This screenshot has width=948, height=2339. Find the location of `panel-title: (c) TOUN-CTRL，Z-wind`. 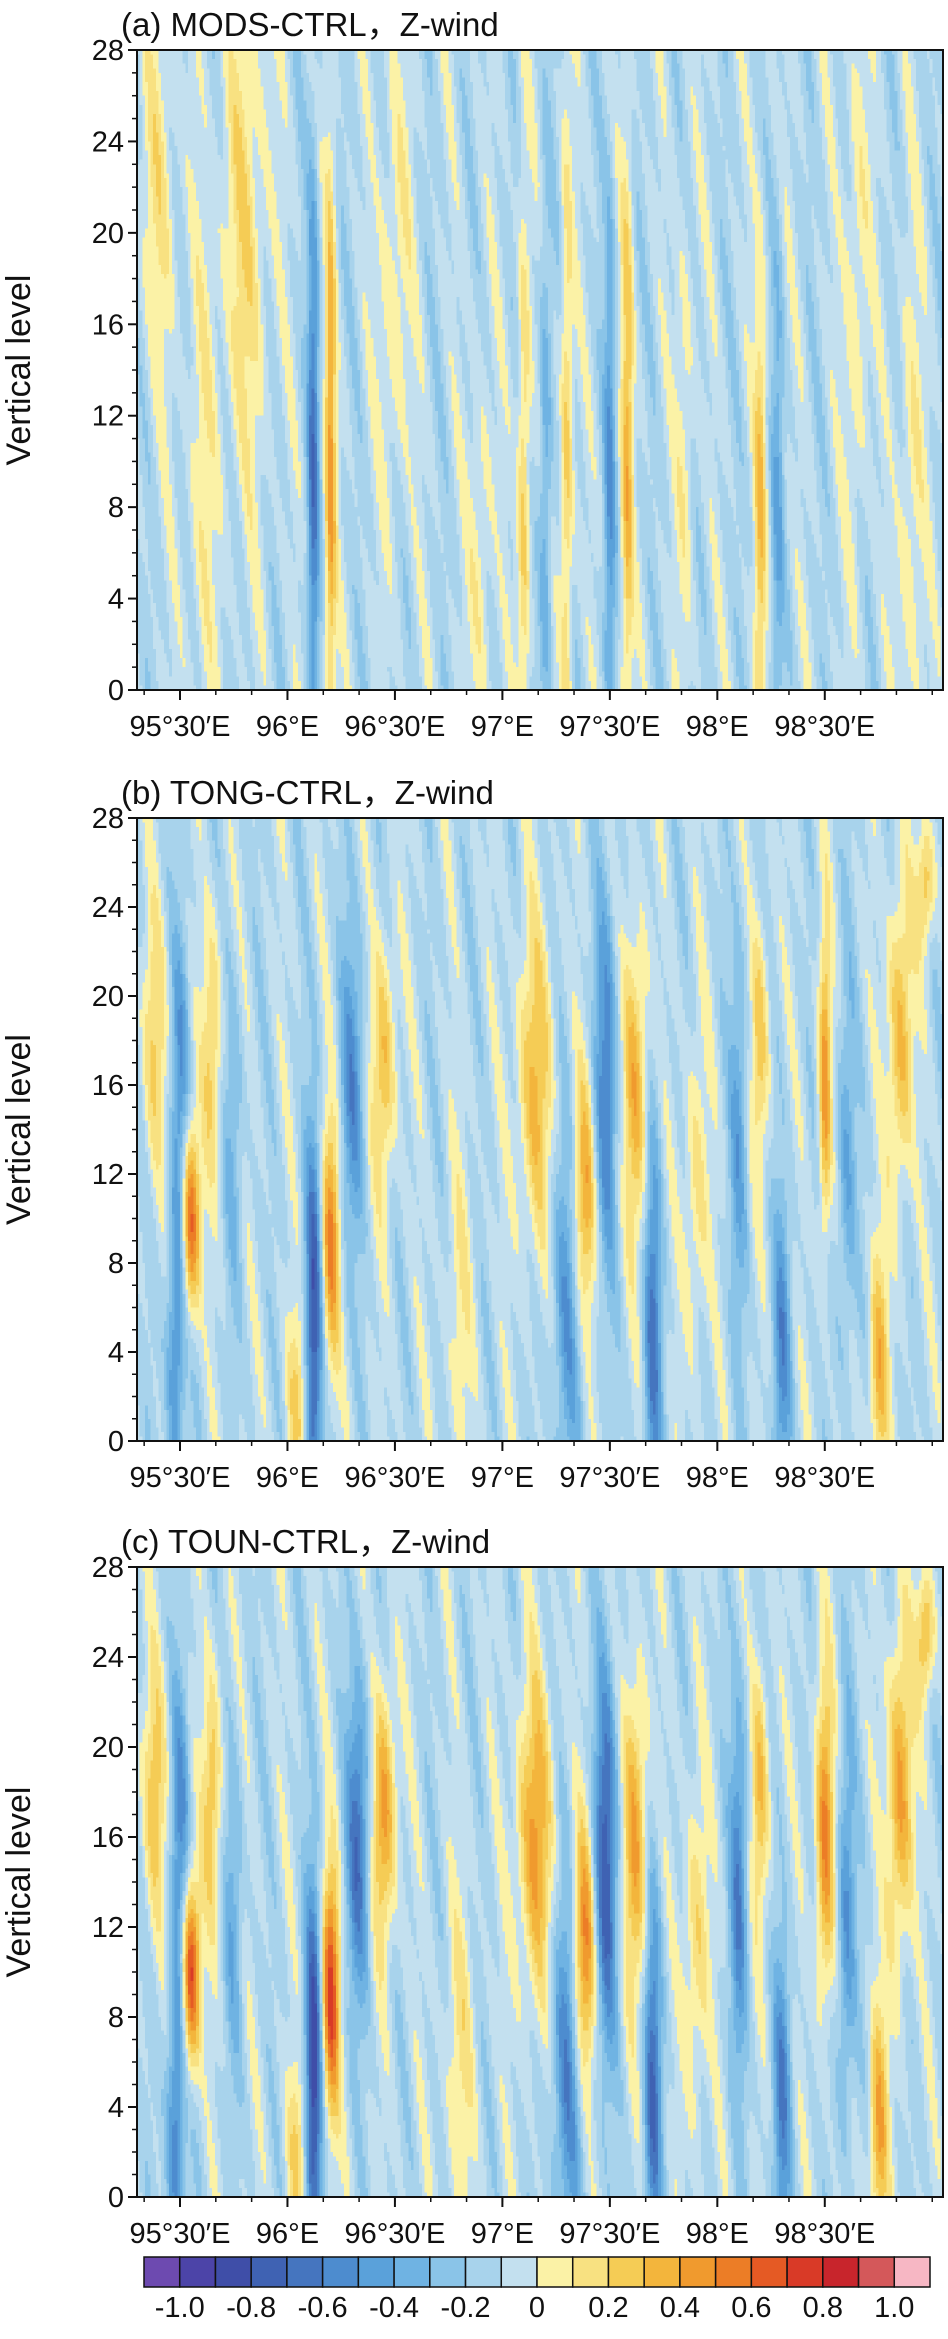

panel-title: (c) TOUN-CTRL，Z-wind is located at coordinates (305, 1541).